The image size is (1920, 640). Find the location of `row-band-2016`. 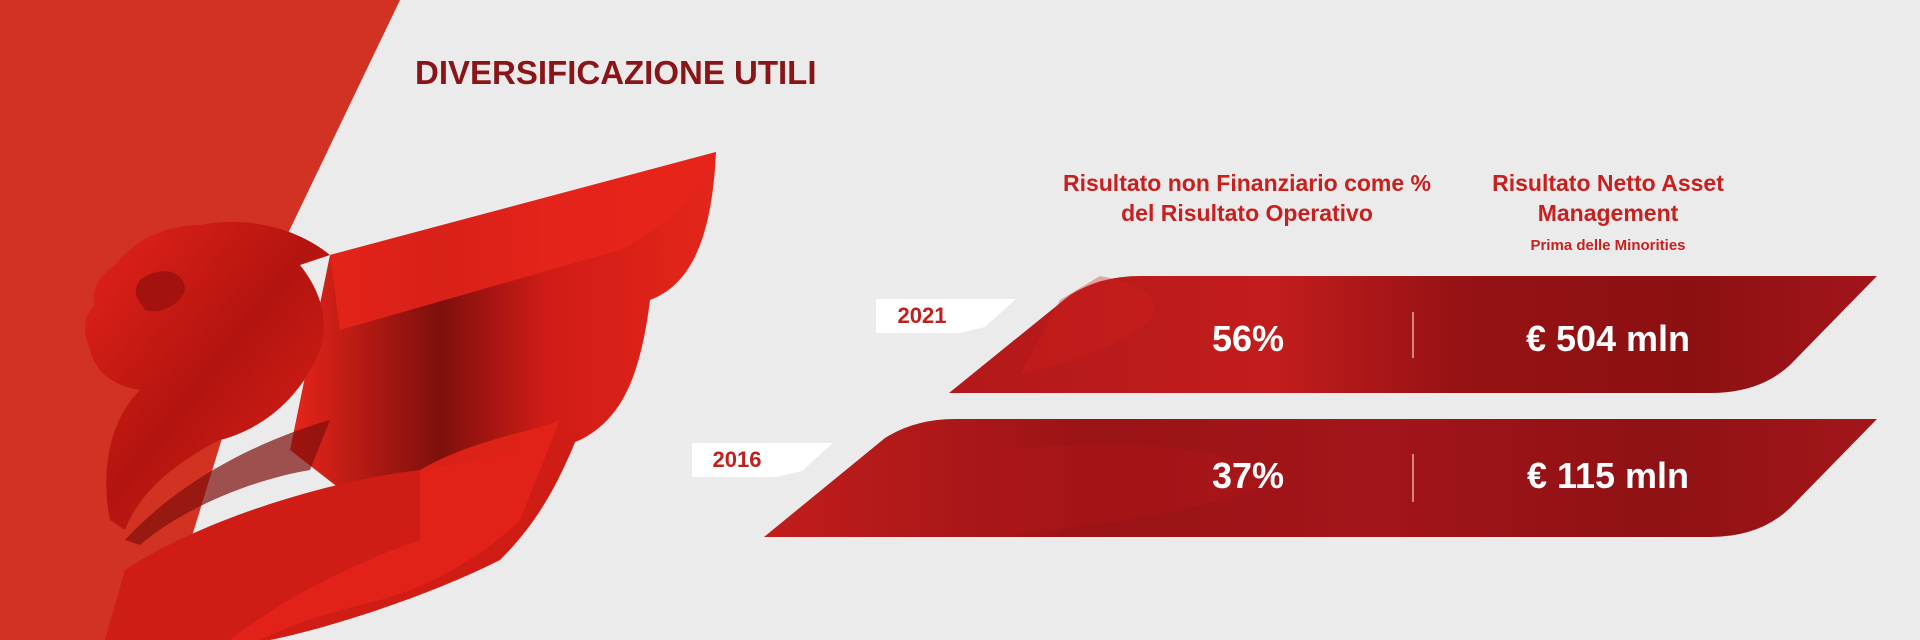

row-band-2016 is located at coordinates (1320, 478).